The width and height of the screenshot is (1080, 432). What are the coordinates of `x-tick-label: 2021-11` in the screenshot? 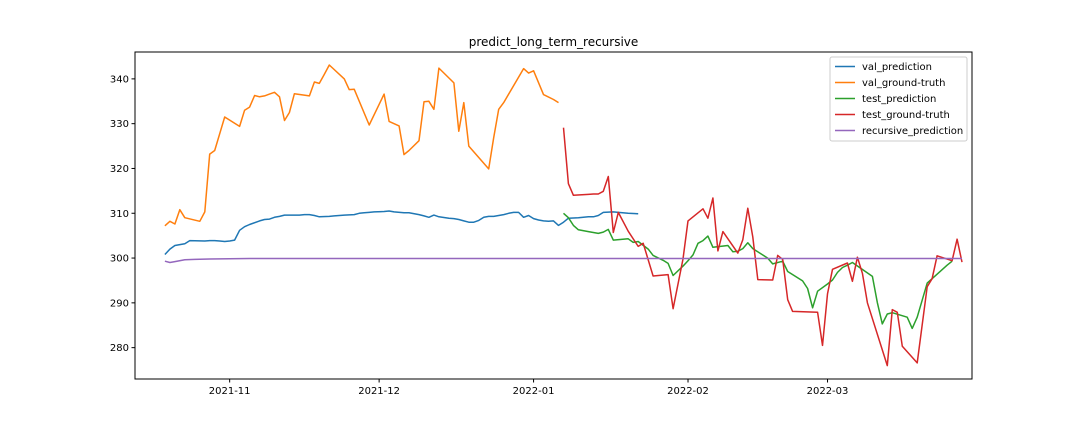 It's located at (230, 391).